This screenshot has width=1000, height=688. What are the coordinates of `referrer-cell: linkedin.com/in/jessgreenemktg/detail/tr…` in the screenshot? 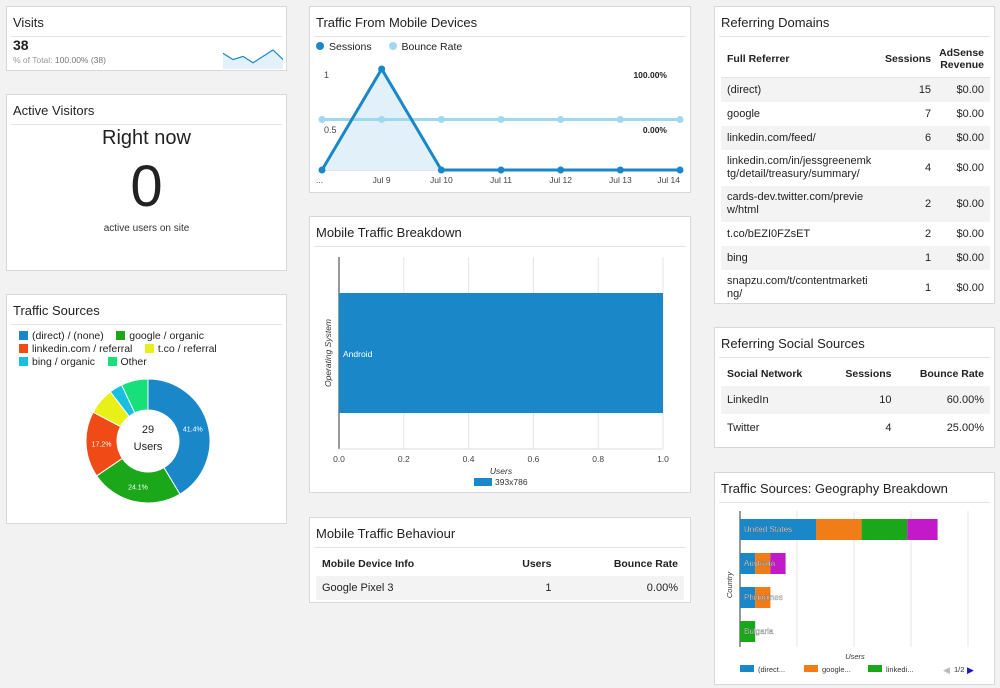 It's located at (799, 167).